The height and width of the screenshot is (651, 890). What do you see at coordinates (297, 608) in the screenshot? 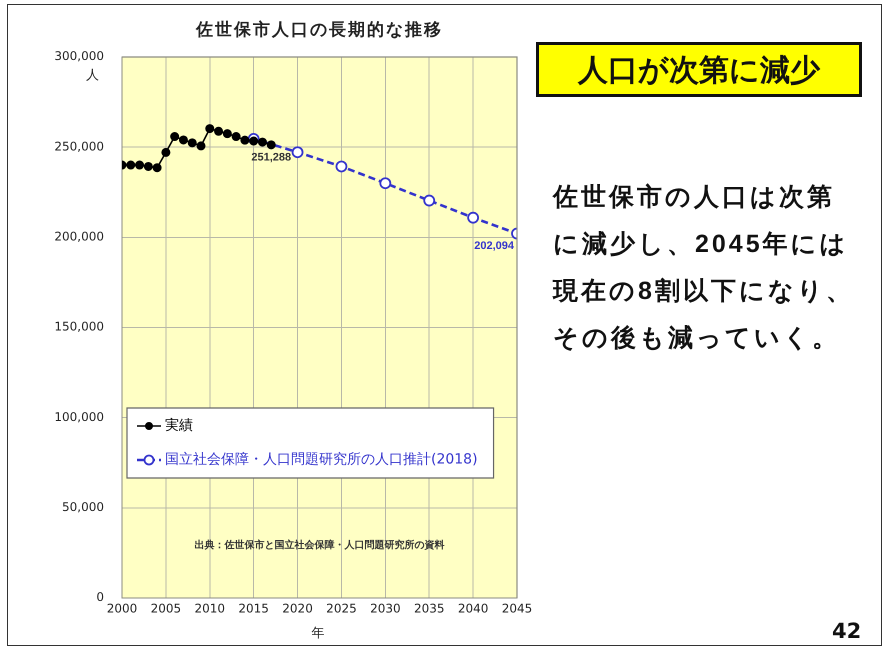
I see `x-tick-label: 2020` at bounding box center [297, 608].